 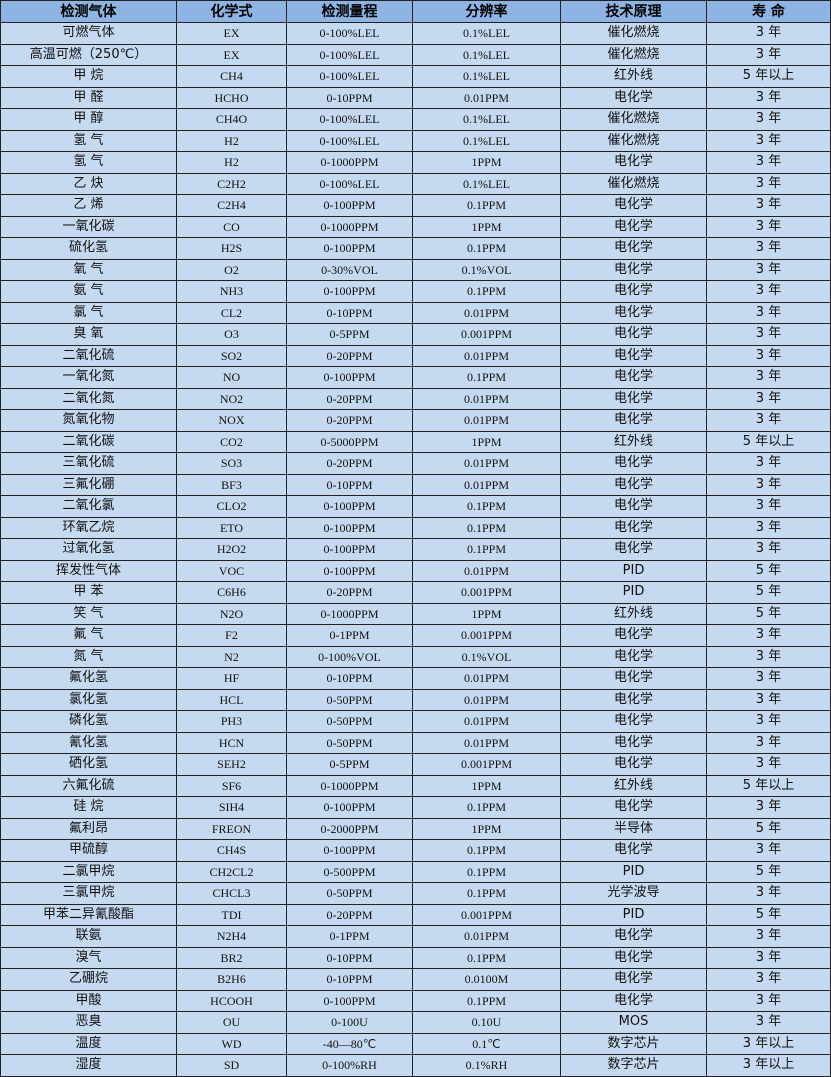 What do you see at coordinates (88, 936) in the screenshot?
I see `gas-name-cell: 联氨` at bounding box center [88, 936].